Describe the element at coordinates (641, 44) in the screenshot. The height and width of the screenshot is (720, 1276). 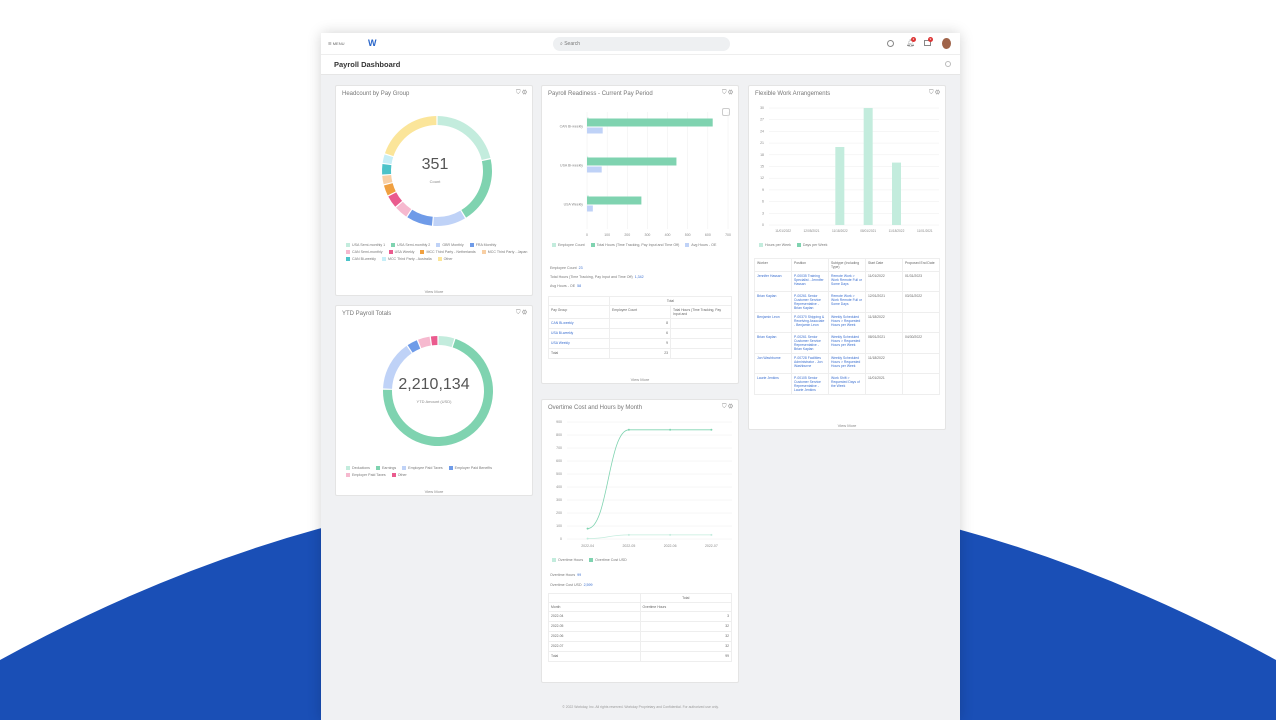
I see `search-input: ⌕ Search` at that location.